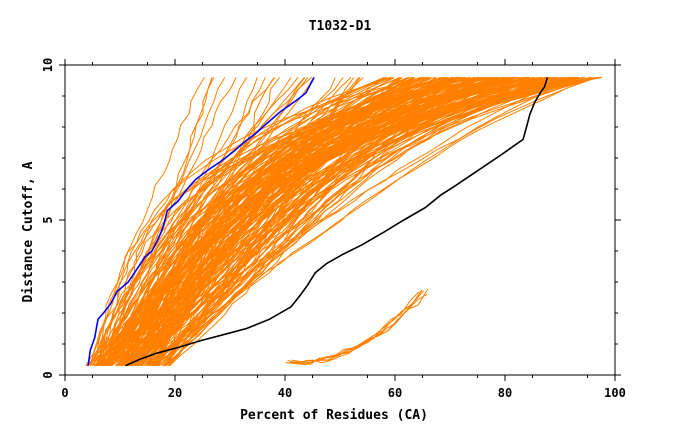 The height and width of the screenshot is (440, 680). Describe the element at coordinates (615, 393) in the screenshot. I see `x-tick-label: 100` at that location.